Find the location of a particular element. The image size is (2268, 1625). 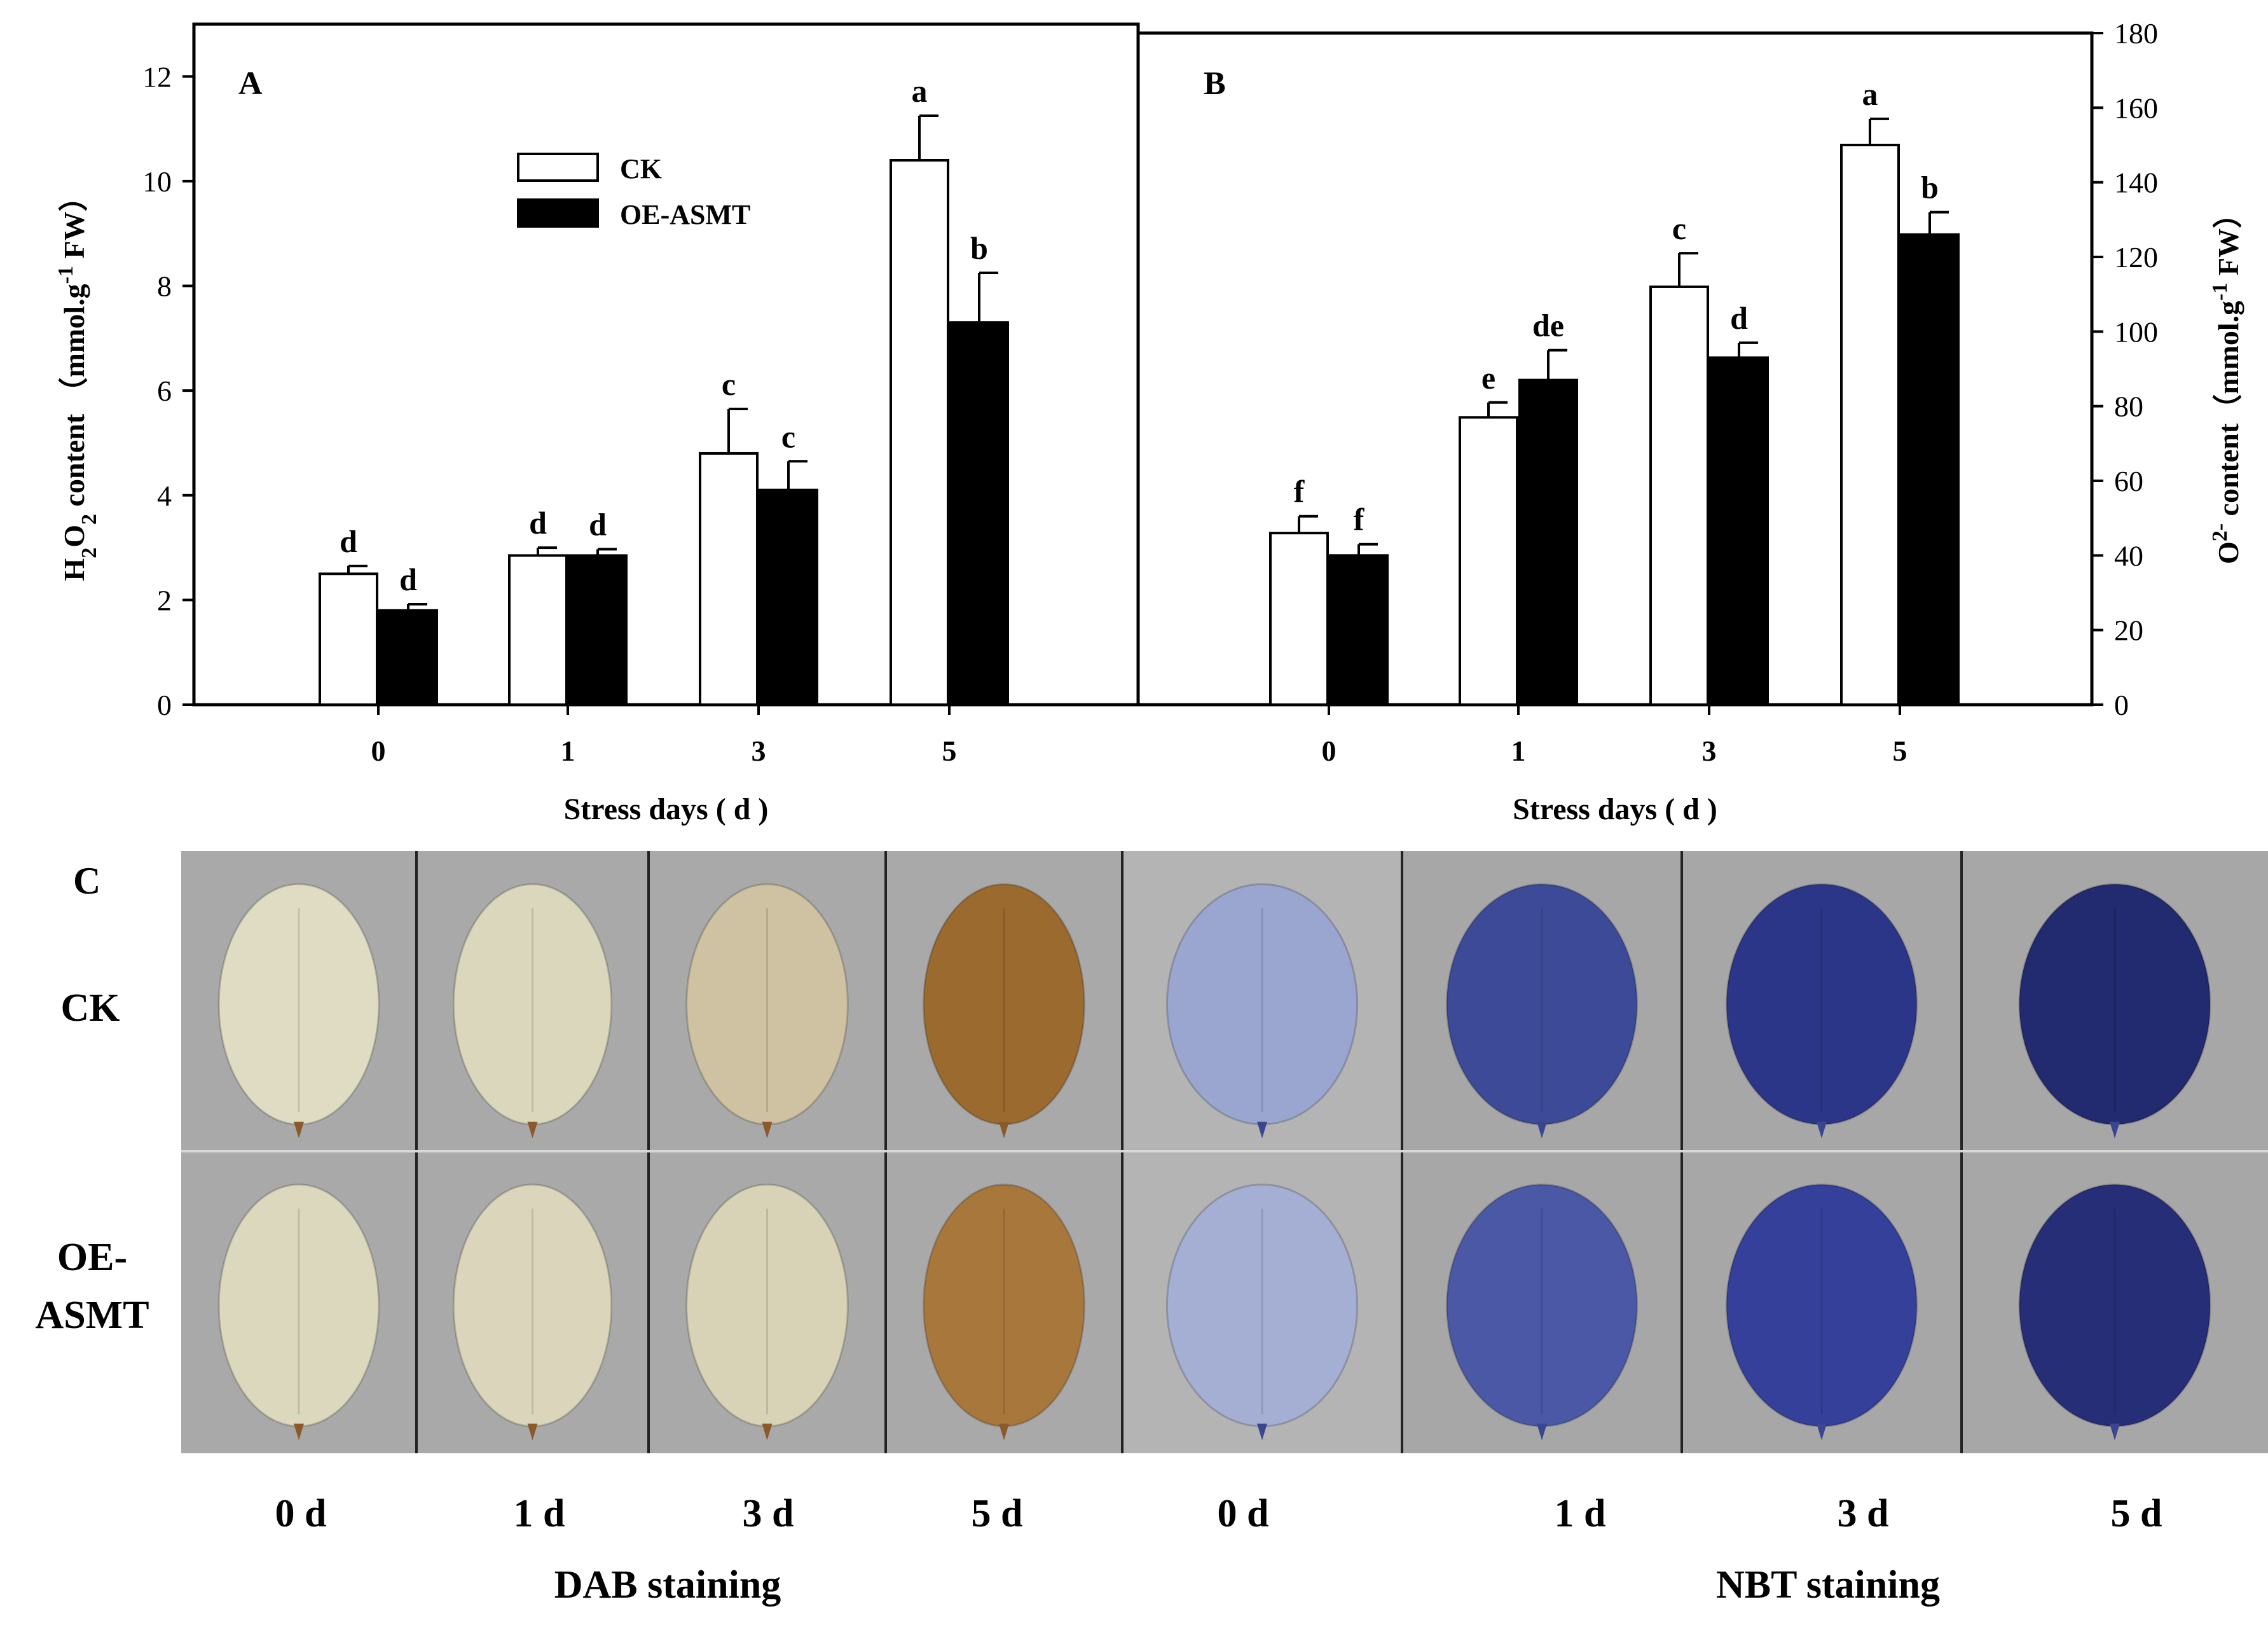

y-tick-label: 160 is located at coordinates (2136, 108).